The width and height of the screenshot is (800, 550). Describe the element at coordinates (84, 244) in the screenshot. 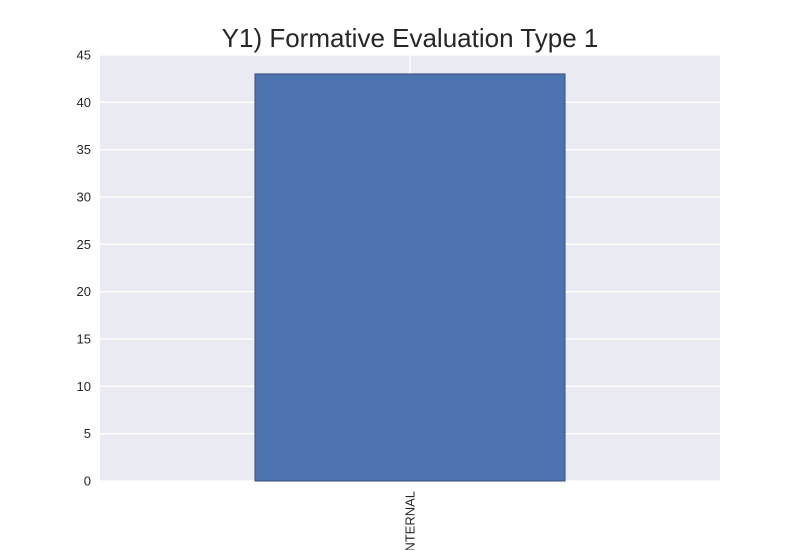

I see `y-tick-label: 25` at that location.